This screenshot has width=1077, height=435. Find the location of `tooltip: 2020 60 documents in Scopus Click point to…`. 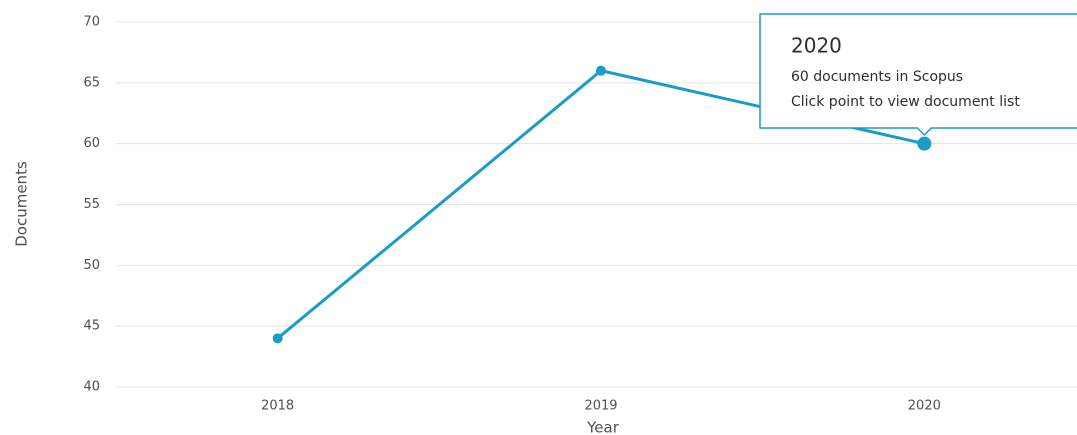

tooltip: 2020 60 documents in Scopus Click point to… is located at coordinates (918, 75).